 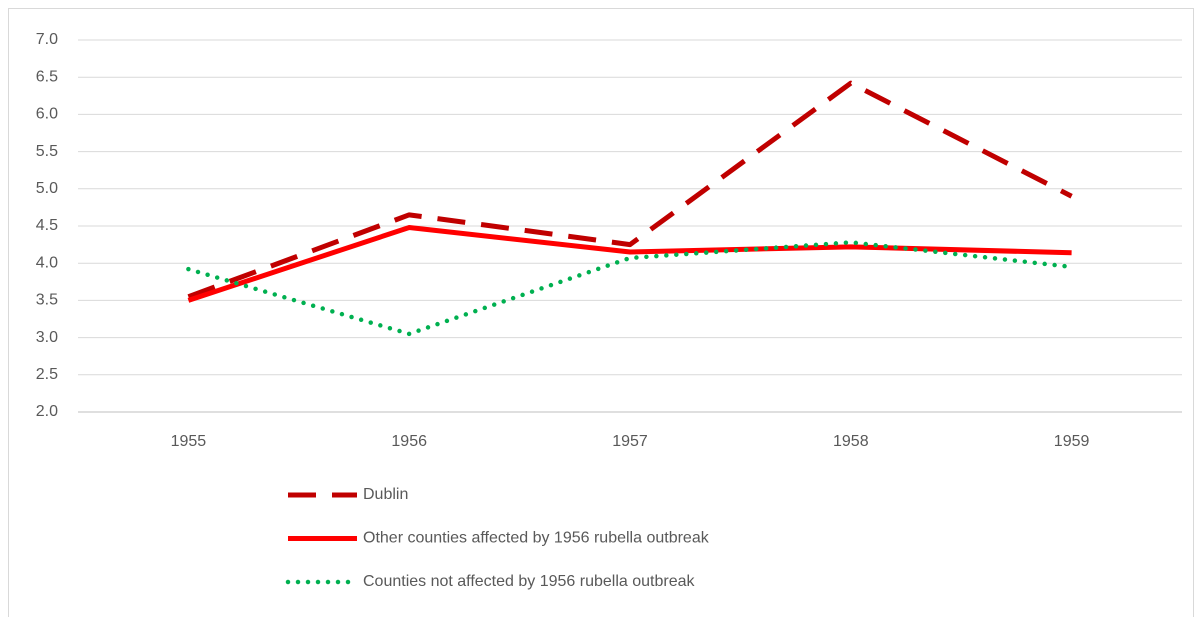 I want to click on y-tick-label: 6.5, so click(x=47, y=76).